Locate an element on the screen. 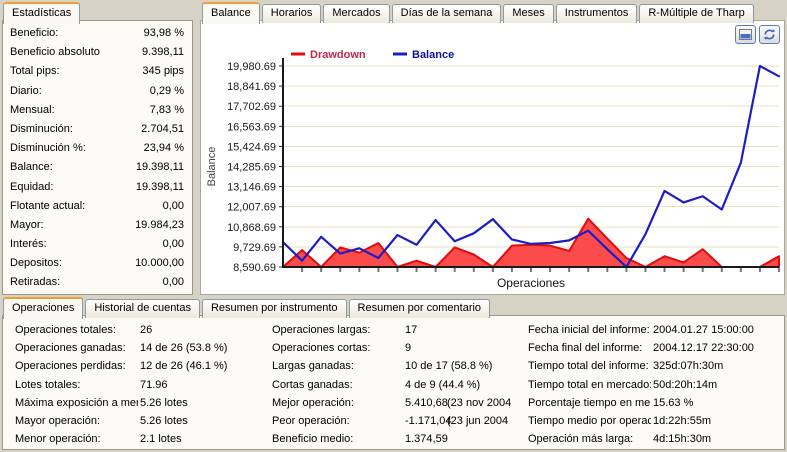  summary-row: Largas ganadas: 10 de 17 (58.8 %) is located at coordinates (398, 369).